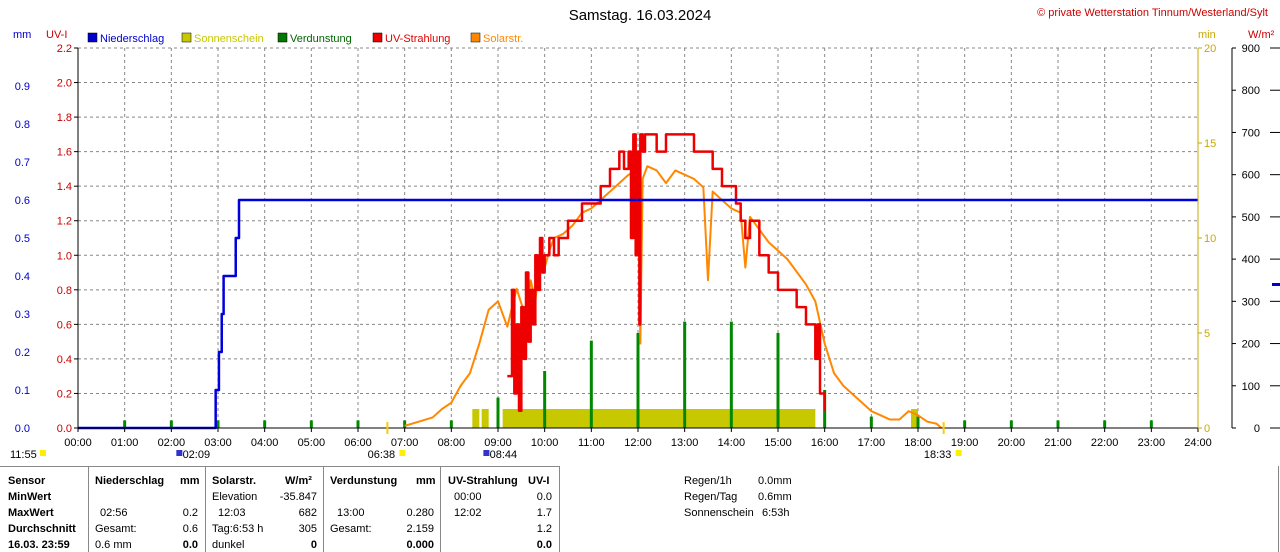  I want to click on x-tick-label: 07:00, so click(405, 443).